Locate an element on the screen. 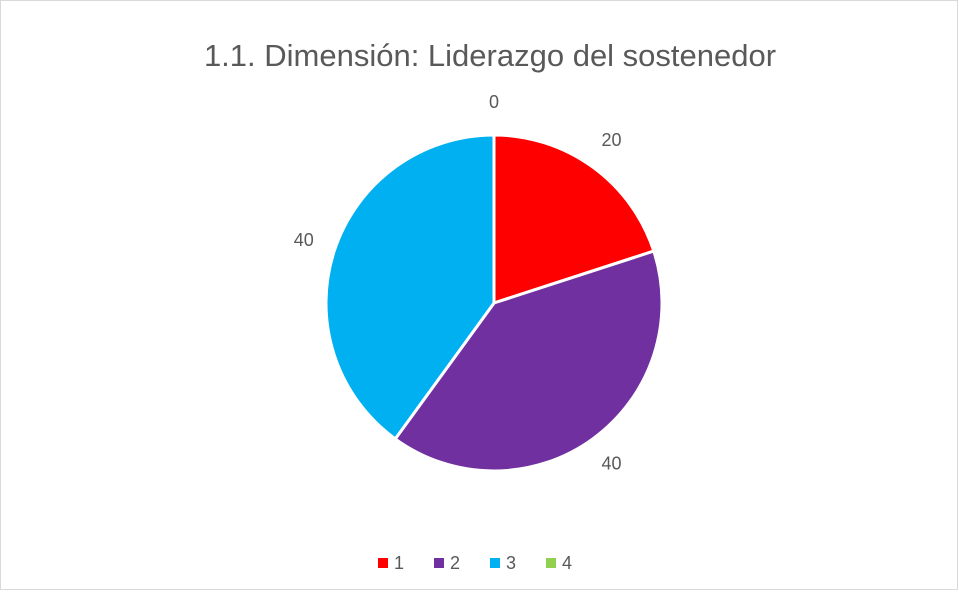 The height and width of the screenshot is (596, 959). legend-label: 1 is located at coordinates (399, 563).